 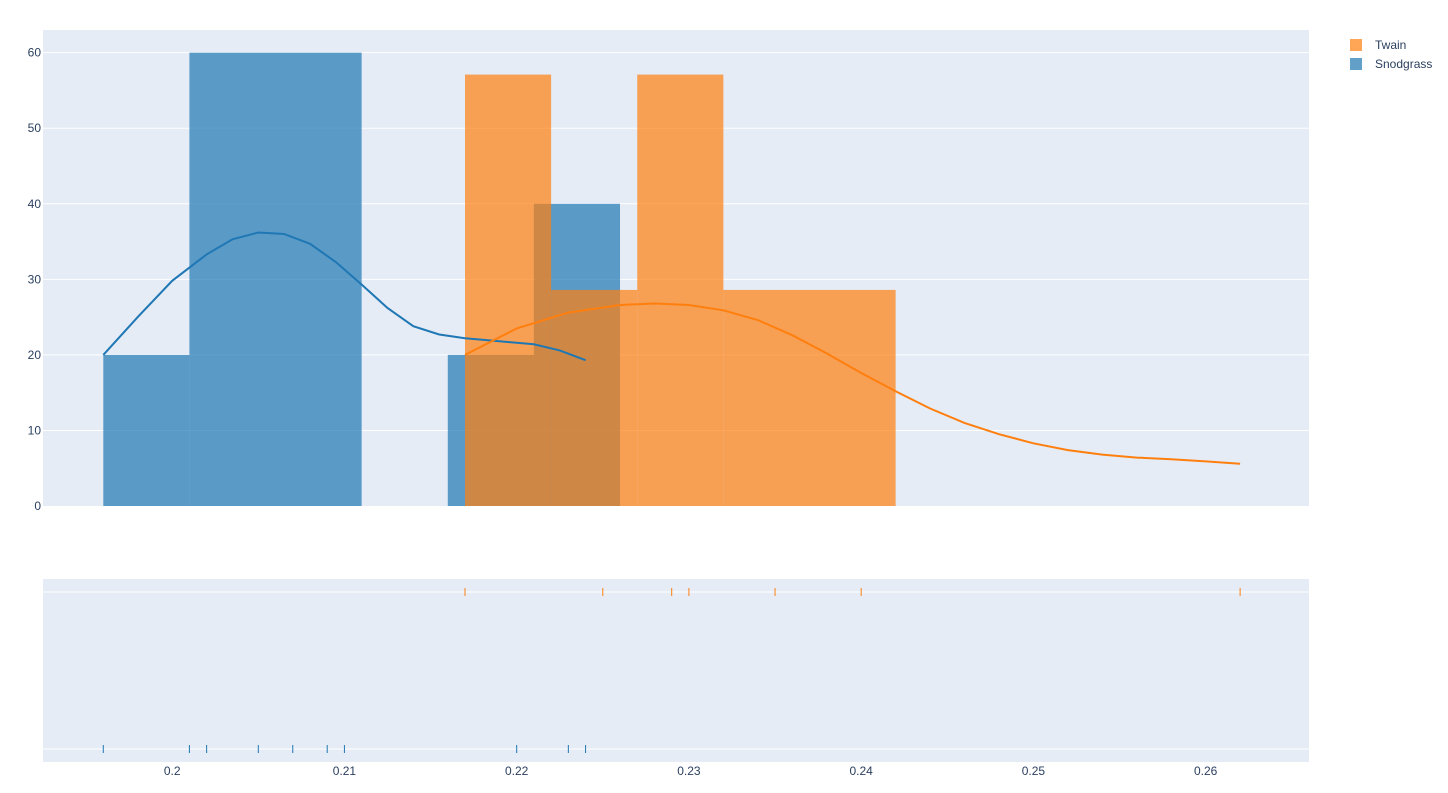 I want to click on y-tick-label: 20, so click(x=35, y=355).